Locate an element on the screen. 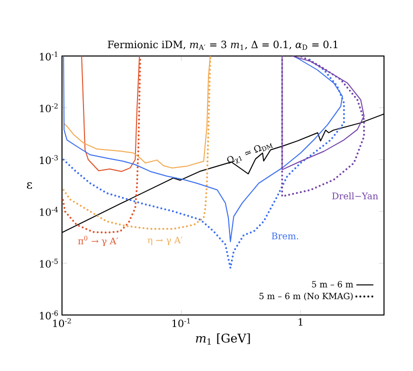  x-axis-title: m$_{1}$ [GeV] is located at coordinates (223, 339).